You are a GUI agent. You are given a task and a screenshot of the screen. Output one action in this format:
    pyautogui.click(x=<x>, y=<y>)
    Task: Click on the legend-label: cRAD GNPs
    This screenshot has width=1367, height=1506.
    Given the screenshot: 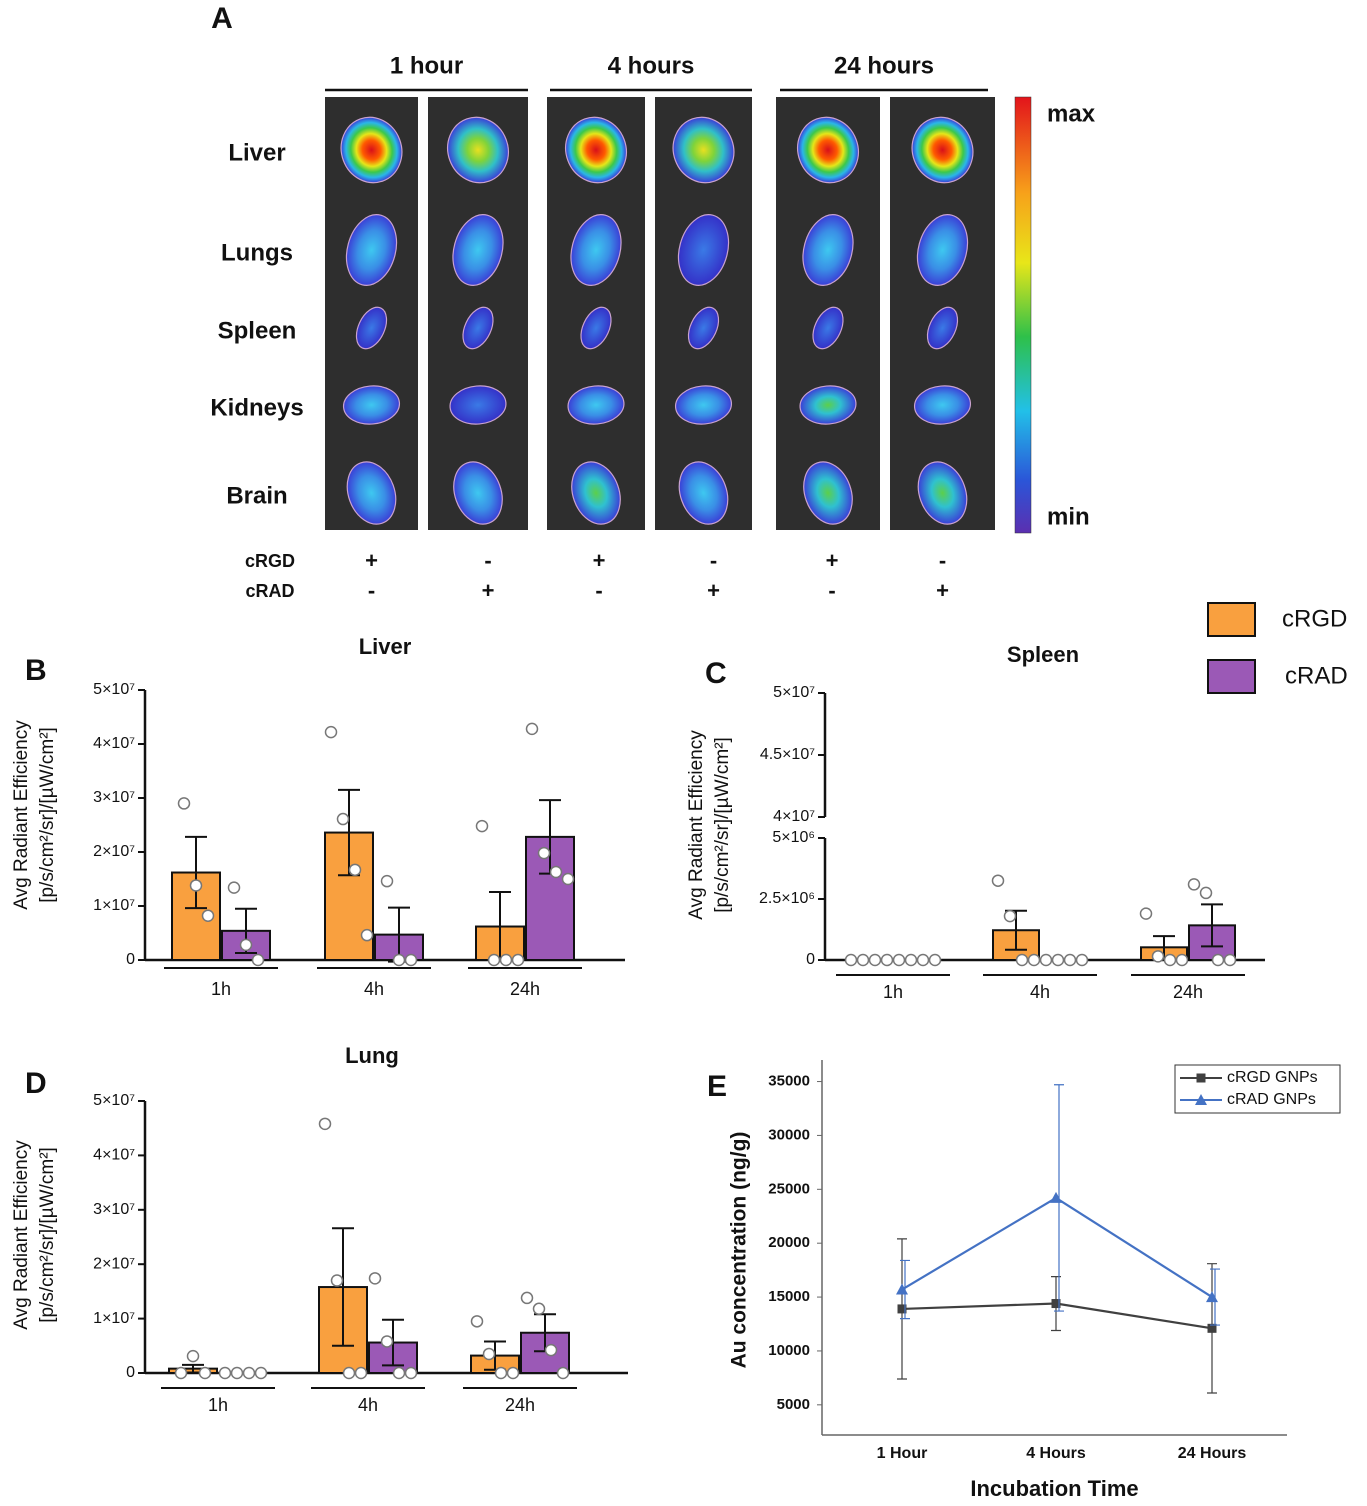 What is the action you would take?
    pyautogui.click(x=1271, y=1099)
    